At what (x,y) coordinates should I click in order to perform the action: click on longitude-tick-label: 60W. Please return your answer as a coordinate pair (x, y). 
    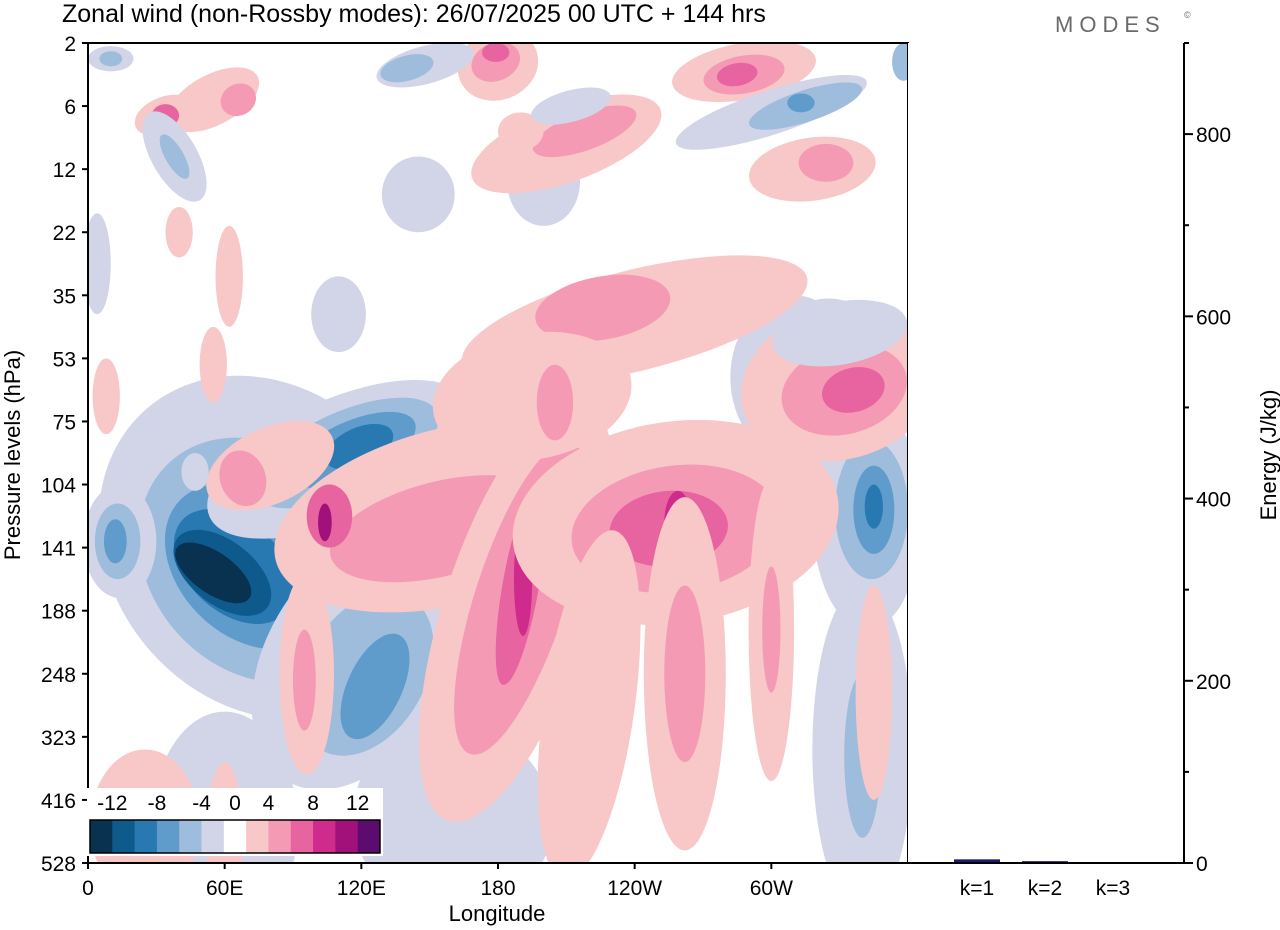
    Looking at the image, I should click on (771, 888).